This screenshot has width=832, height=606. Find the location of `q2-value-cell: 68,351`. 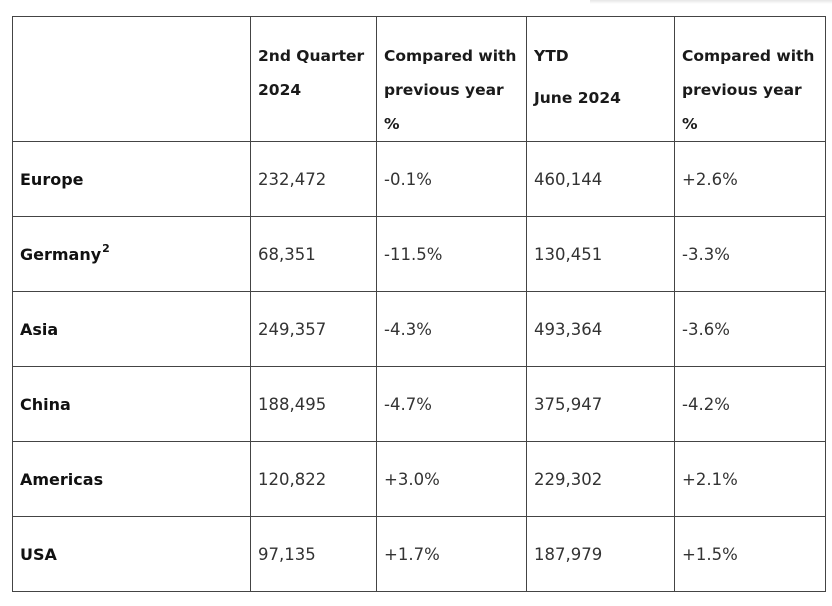

q2-value-cell: 68,351 is located at coordinates (313, 254).